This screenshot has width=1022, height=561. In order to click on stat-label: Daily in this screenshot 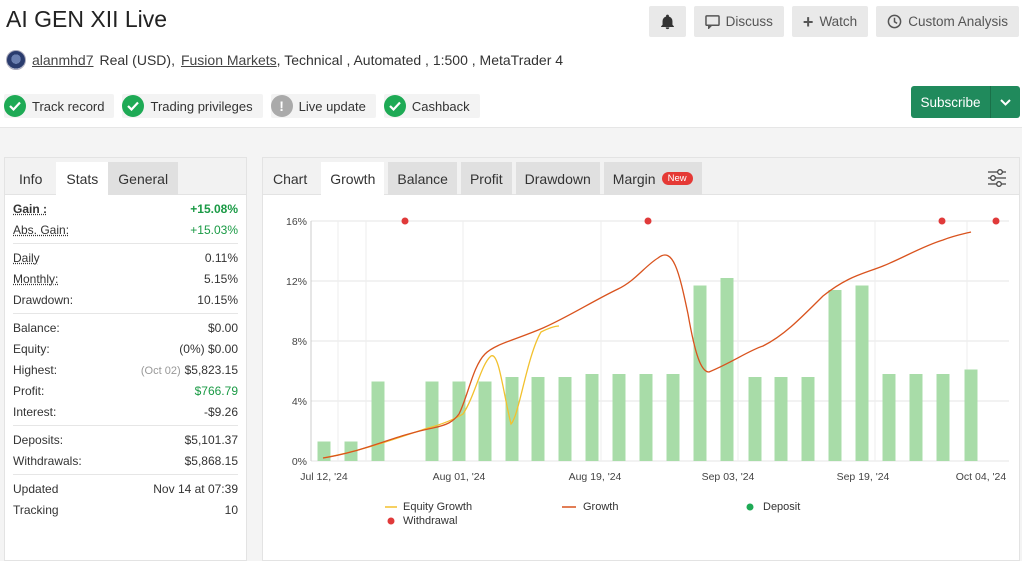, I will do `click(26, 257)`.